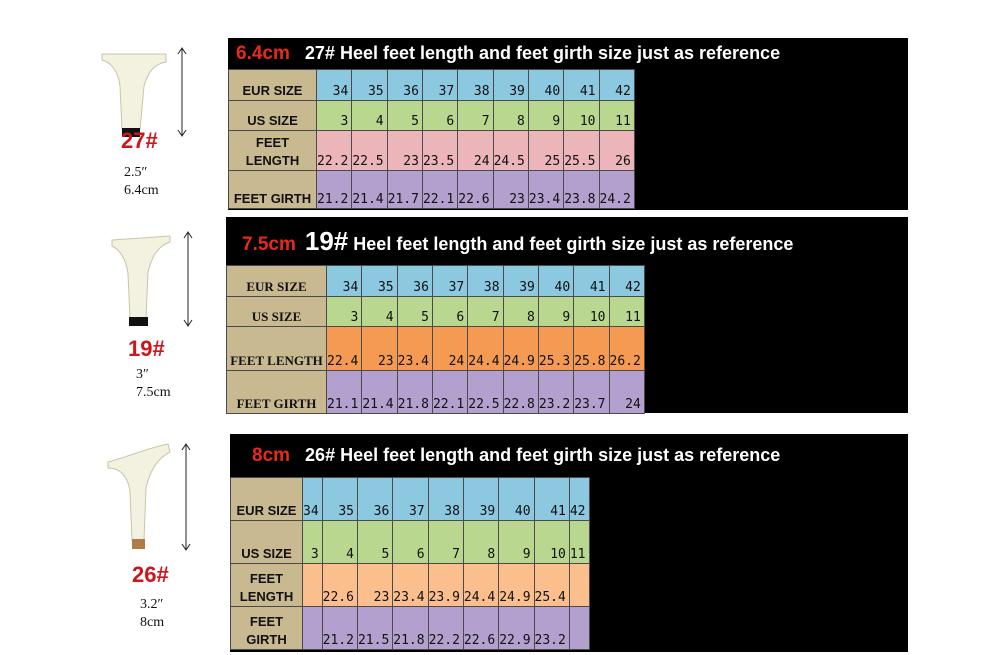 The image size is (1000, 655). I want to click on cell-girth: 24, so click(626, 392).